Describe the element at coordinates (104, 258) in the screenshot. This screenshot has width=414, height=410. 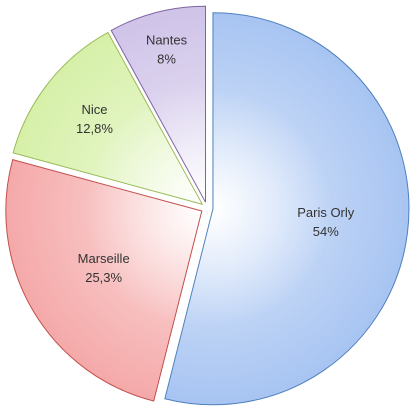
I see `slice-label: Marseille` at that location.